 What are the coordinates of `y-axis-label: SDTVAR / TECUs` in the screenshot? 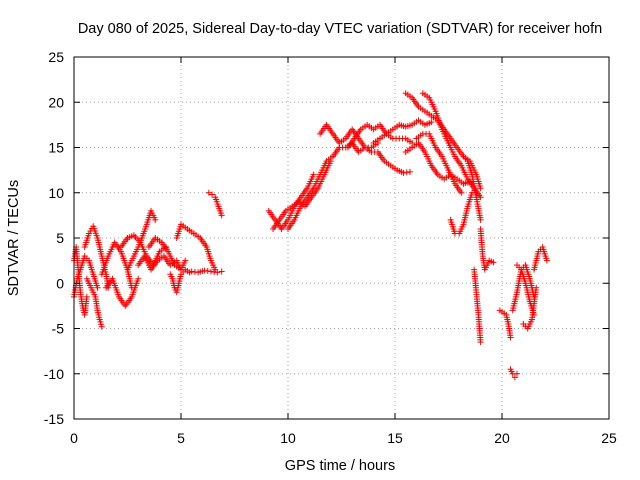 It's located at (14, 238).